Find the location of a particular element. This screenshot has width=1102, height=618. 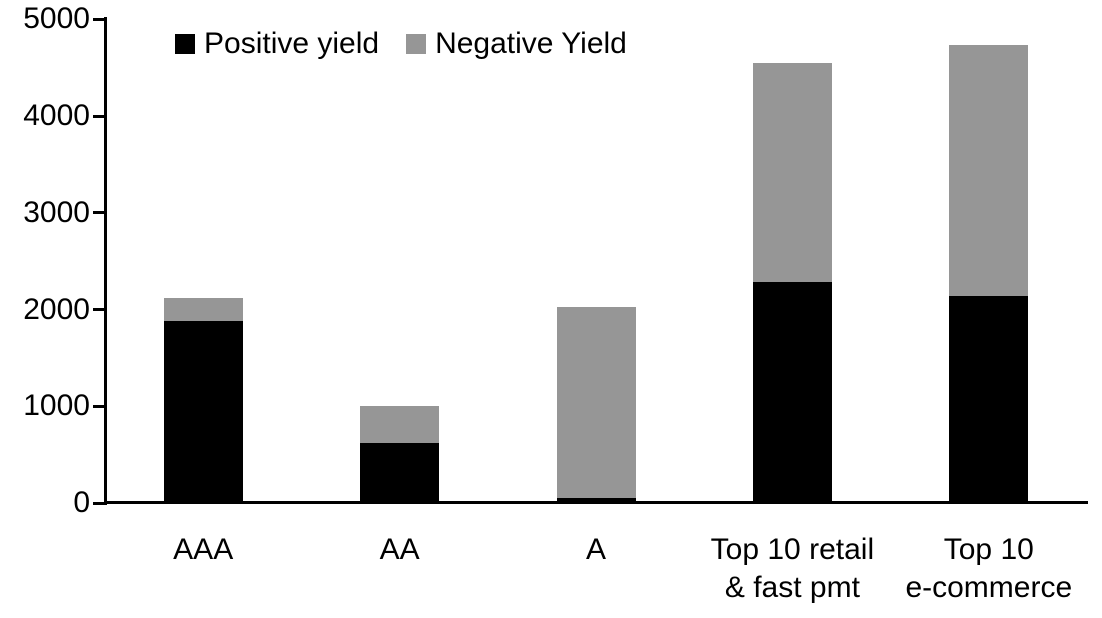

legend-label-negative-yield: Negative Yield is located at coordinates (531, 43).